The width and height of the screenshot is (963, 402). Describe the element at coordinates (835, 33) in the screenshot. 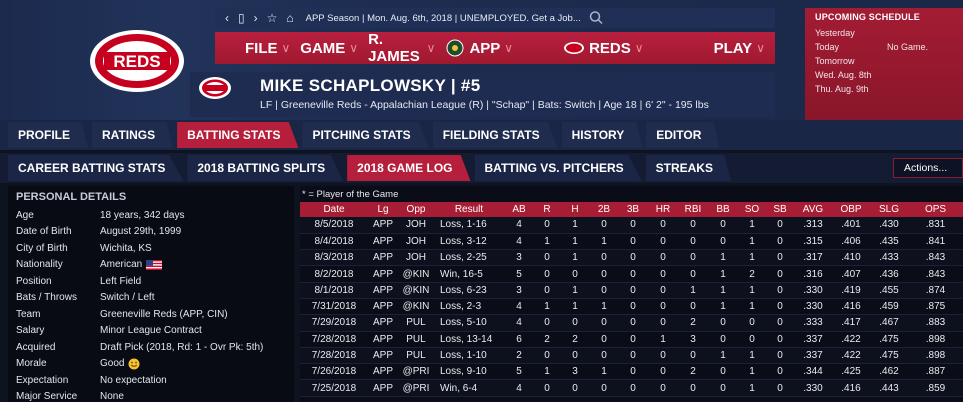

I see `schedule-row: Yesterday` at that location.